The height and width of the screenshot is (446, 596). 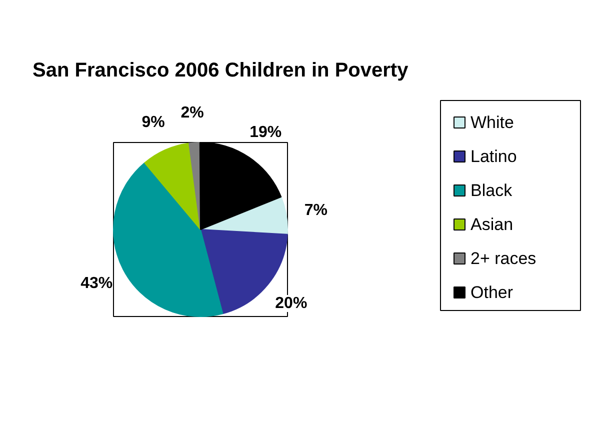 I want to click on legend-label: Asian, so click(x=492, y=224).